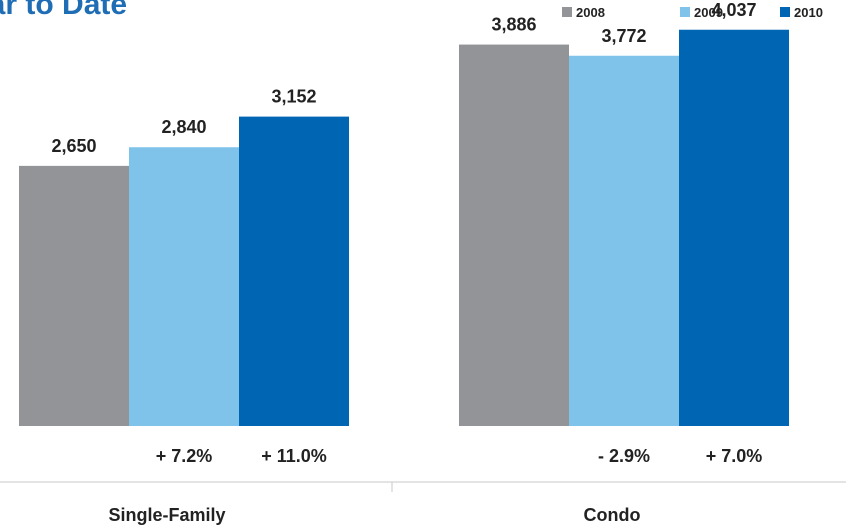  I want to click on bar-condo-2010, so click(734, 228).